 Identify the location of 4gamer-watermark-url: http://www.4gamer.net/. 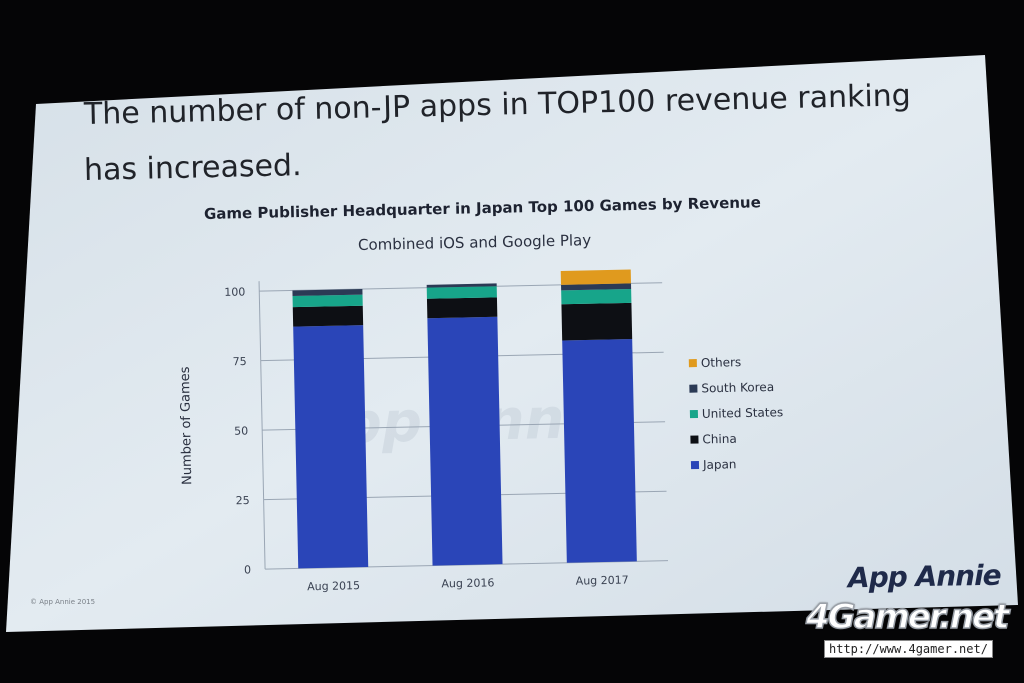
(908, 649).